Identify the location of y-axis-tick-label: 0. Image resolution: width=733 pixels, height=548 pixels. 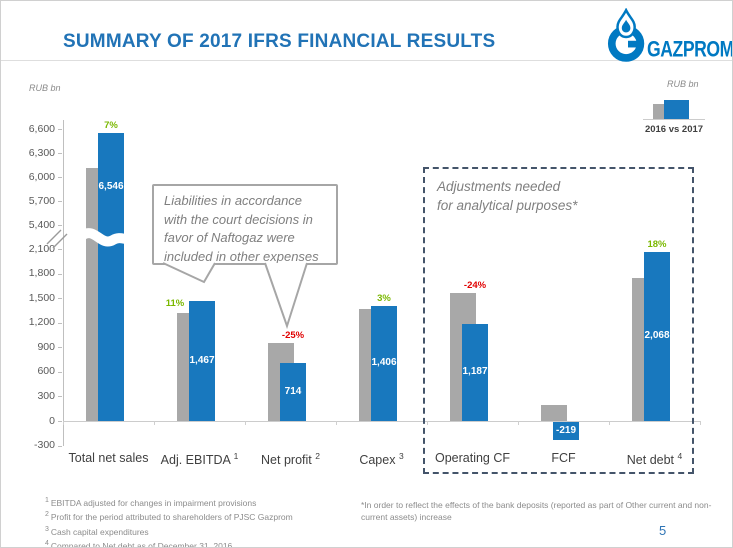
(52, 420).